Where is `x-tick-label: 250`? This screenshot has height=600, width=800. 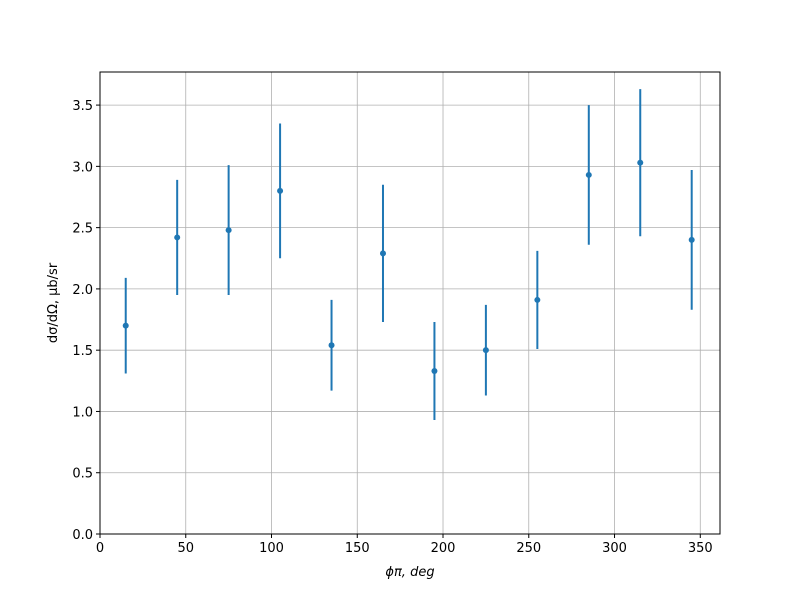 x-tick-label: 250 is located at coordinates (528, 548).